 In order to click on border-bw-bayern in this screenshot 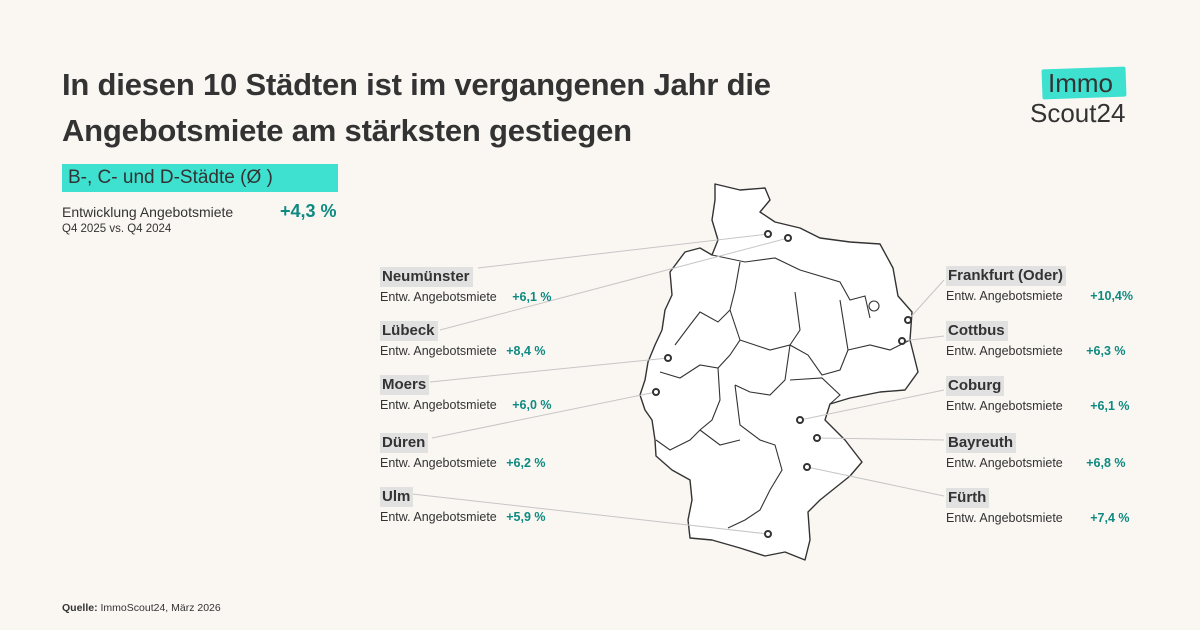, I will do `click(755, 456)`.